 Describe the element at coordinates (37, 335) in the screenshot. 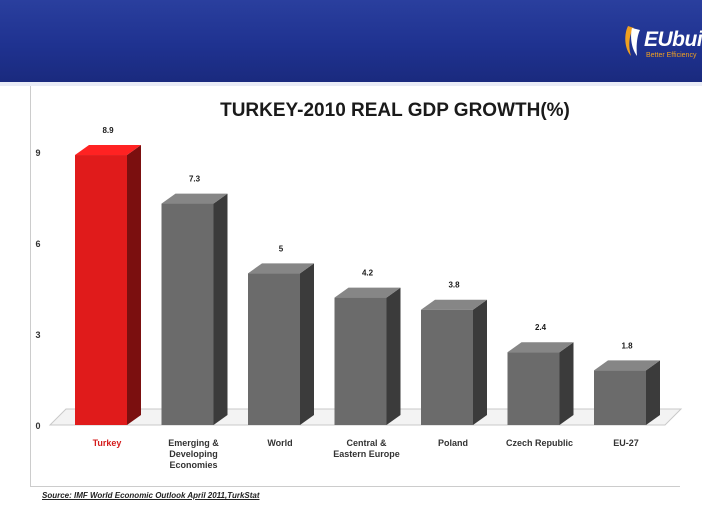

I see `y-tick-label: 3` at that location.